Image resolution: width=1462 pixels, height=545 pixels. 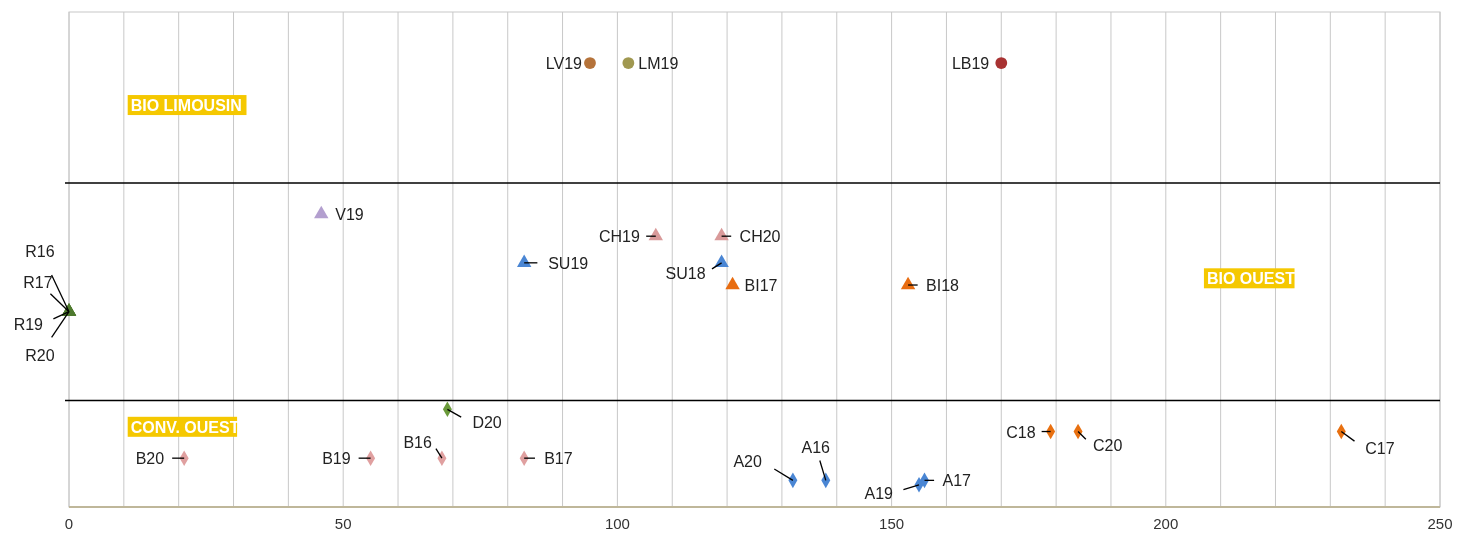 What do you see at coordinates (564, 64) in the screenshot?
I see `annotation: LV19` at bounding box center [564, 64].